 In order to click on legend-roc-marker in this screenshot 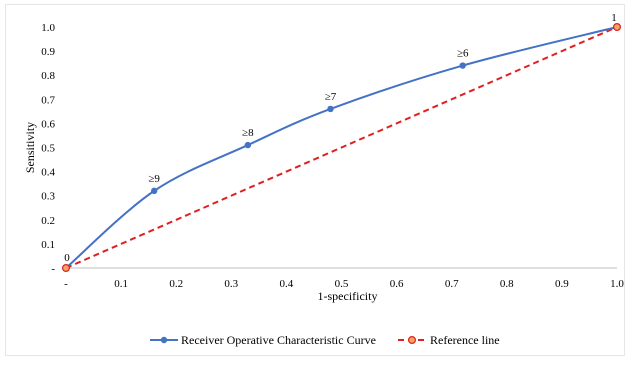, I will do `click(164, 340)`.